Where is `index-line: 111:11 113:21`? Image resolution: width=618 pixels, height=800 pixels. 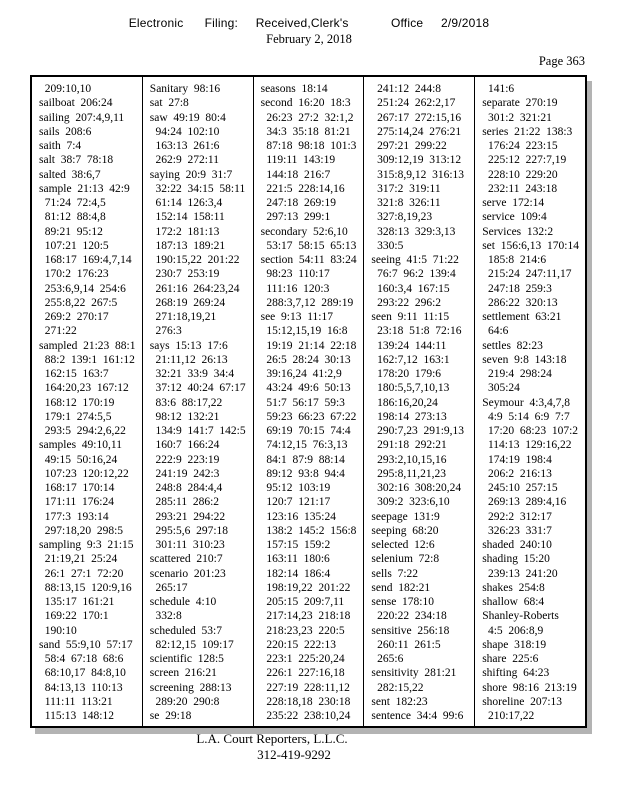 index-line: 111:11 113:21 is located at coordinates (76, 701).